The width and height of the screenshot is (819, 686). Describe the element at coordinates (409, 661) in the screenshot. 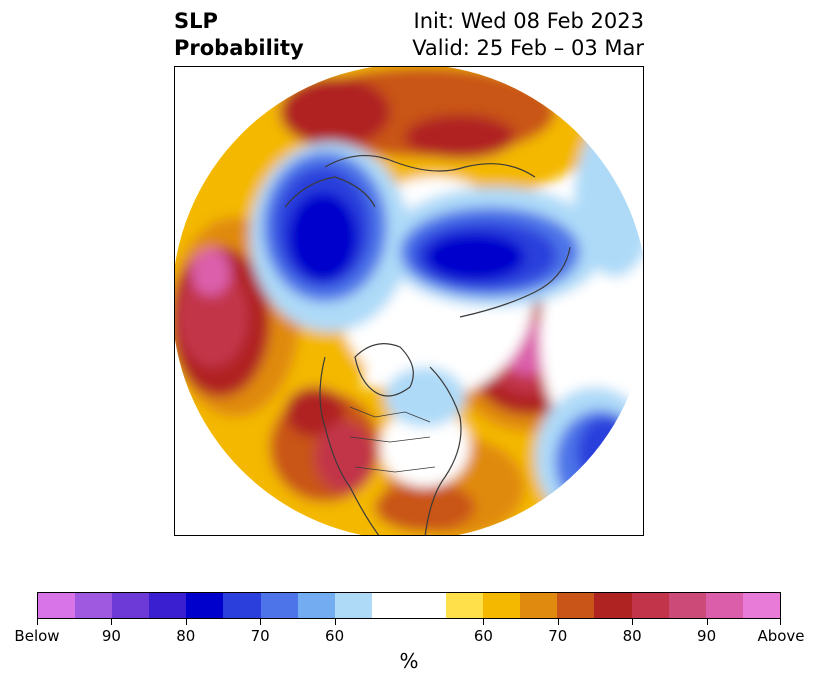

I see `colorbar-units-label: %` at that location.